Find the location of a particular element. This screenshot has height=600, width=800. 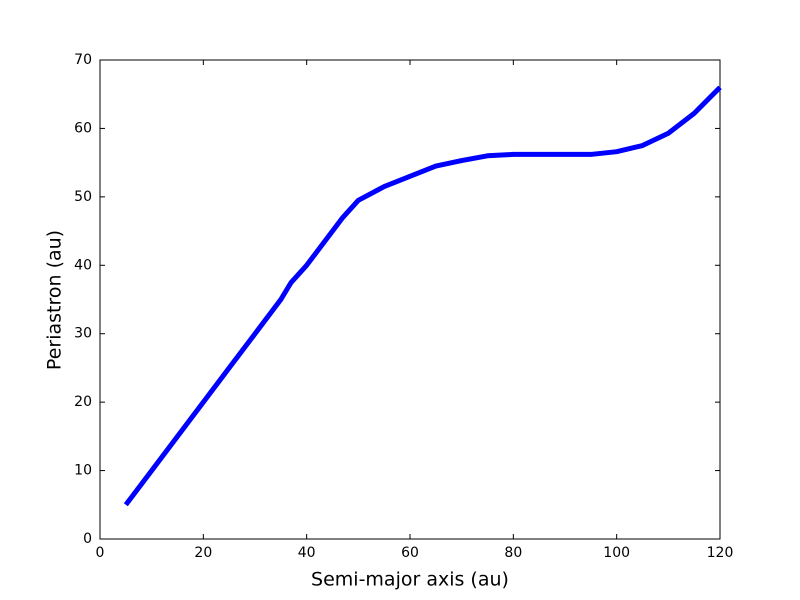

x-tick-label: 40 is located at coordinates (307, 553).